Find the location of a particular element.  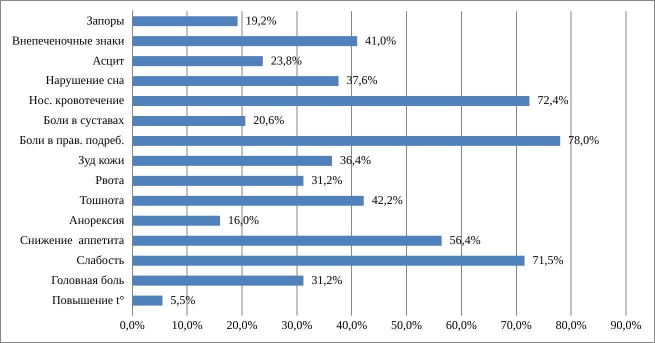

data-label: 72,4% is located at coordinates (552, 100).